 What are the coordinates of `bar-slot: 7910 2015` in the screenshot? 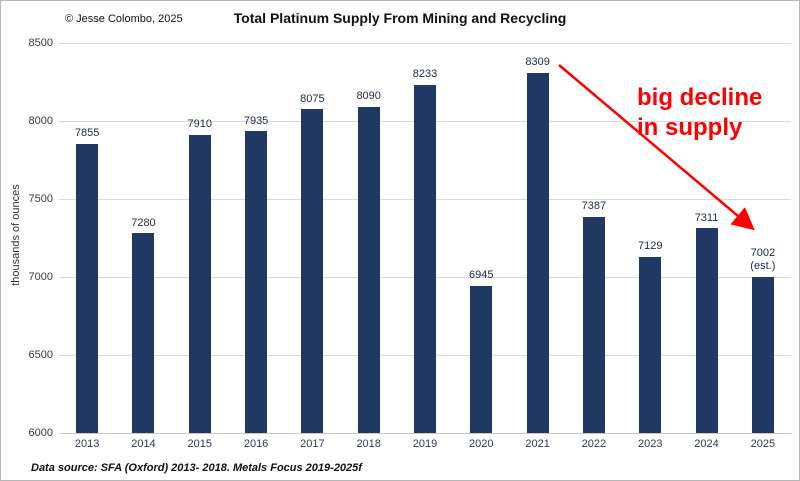 It's located at (200, 246).